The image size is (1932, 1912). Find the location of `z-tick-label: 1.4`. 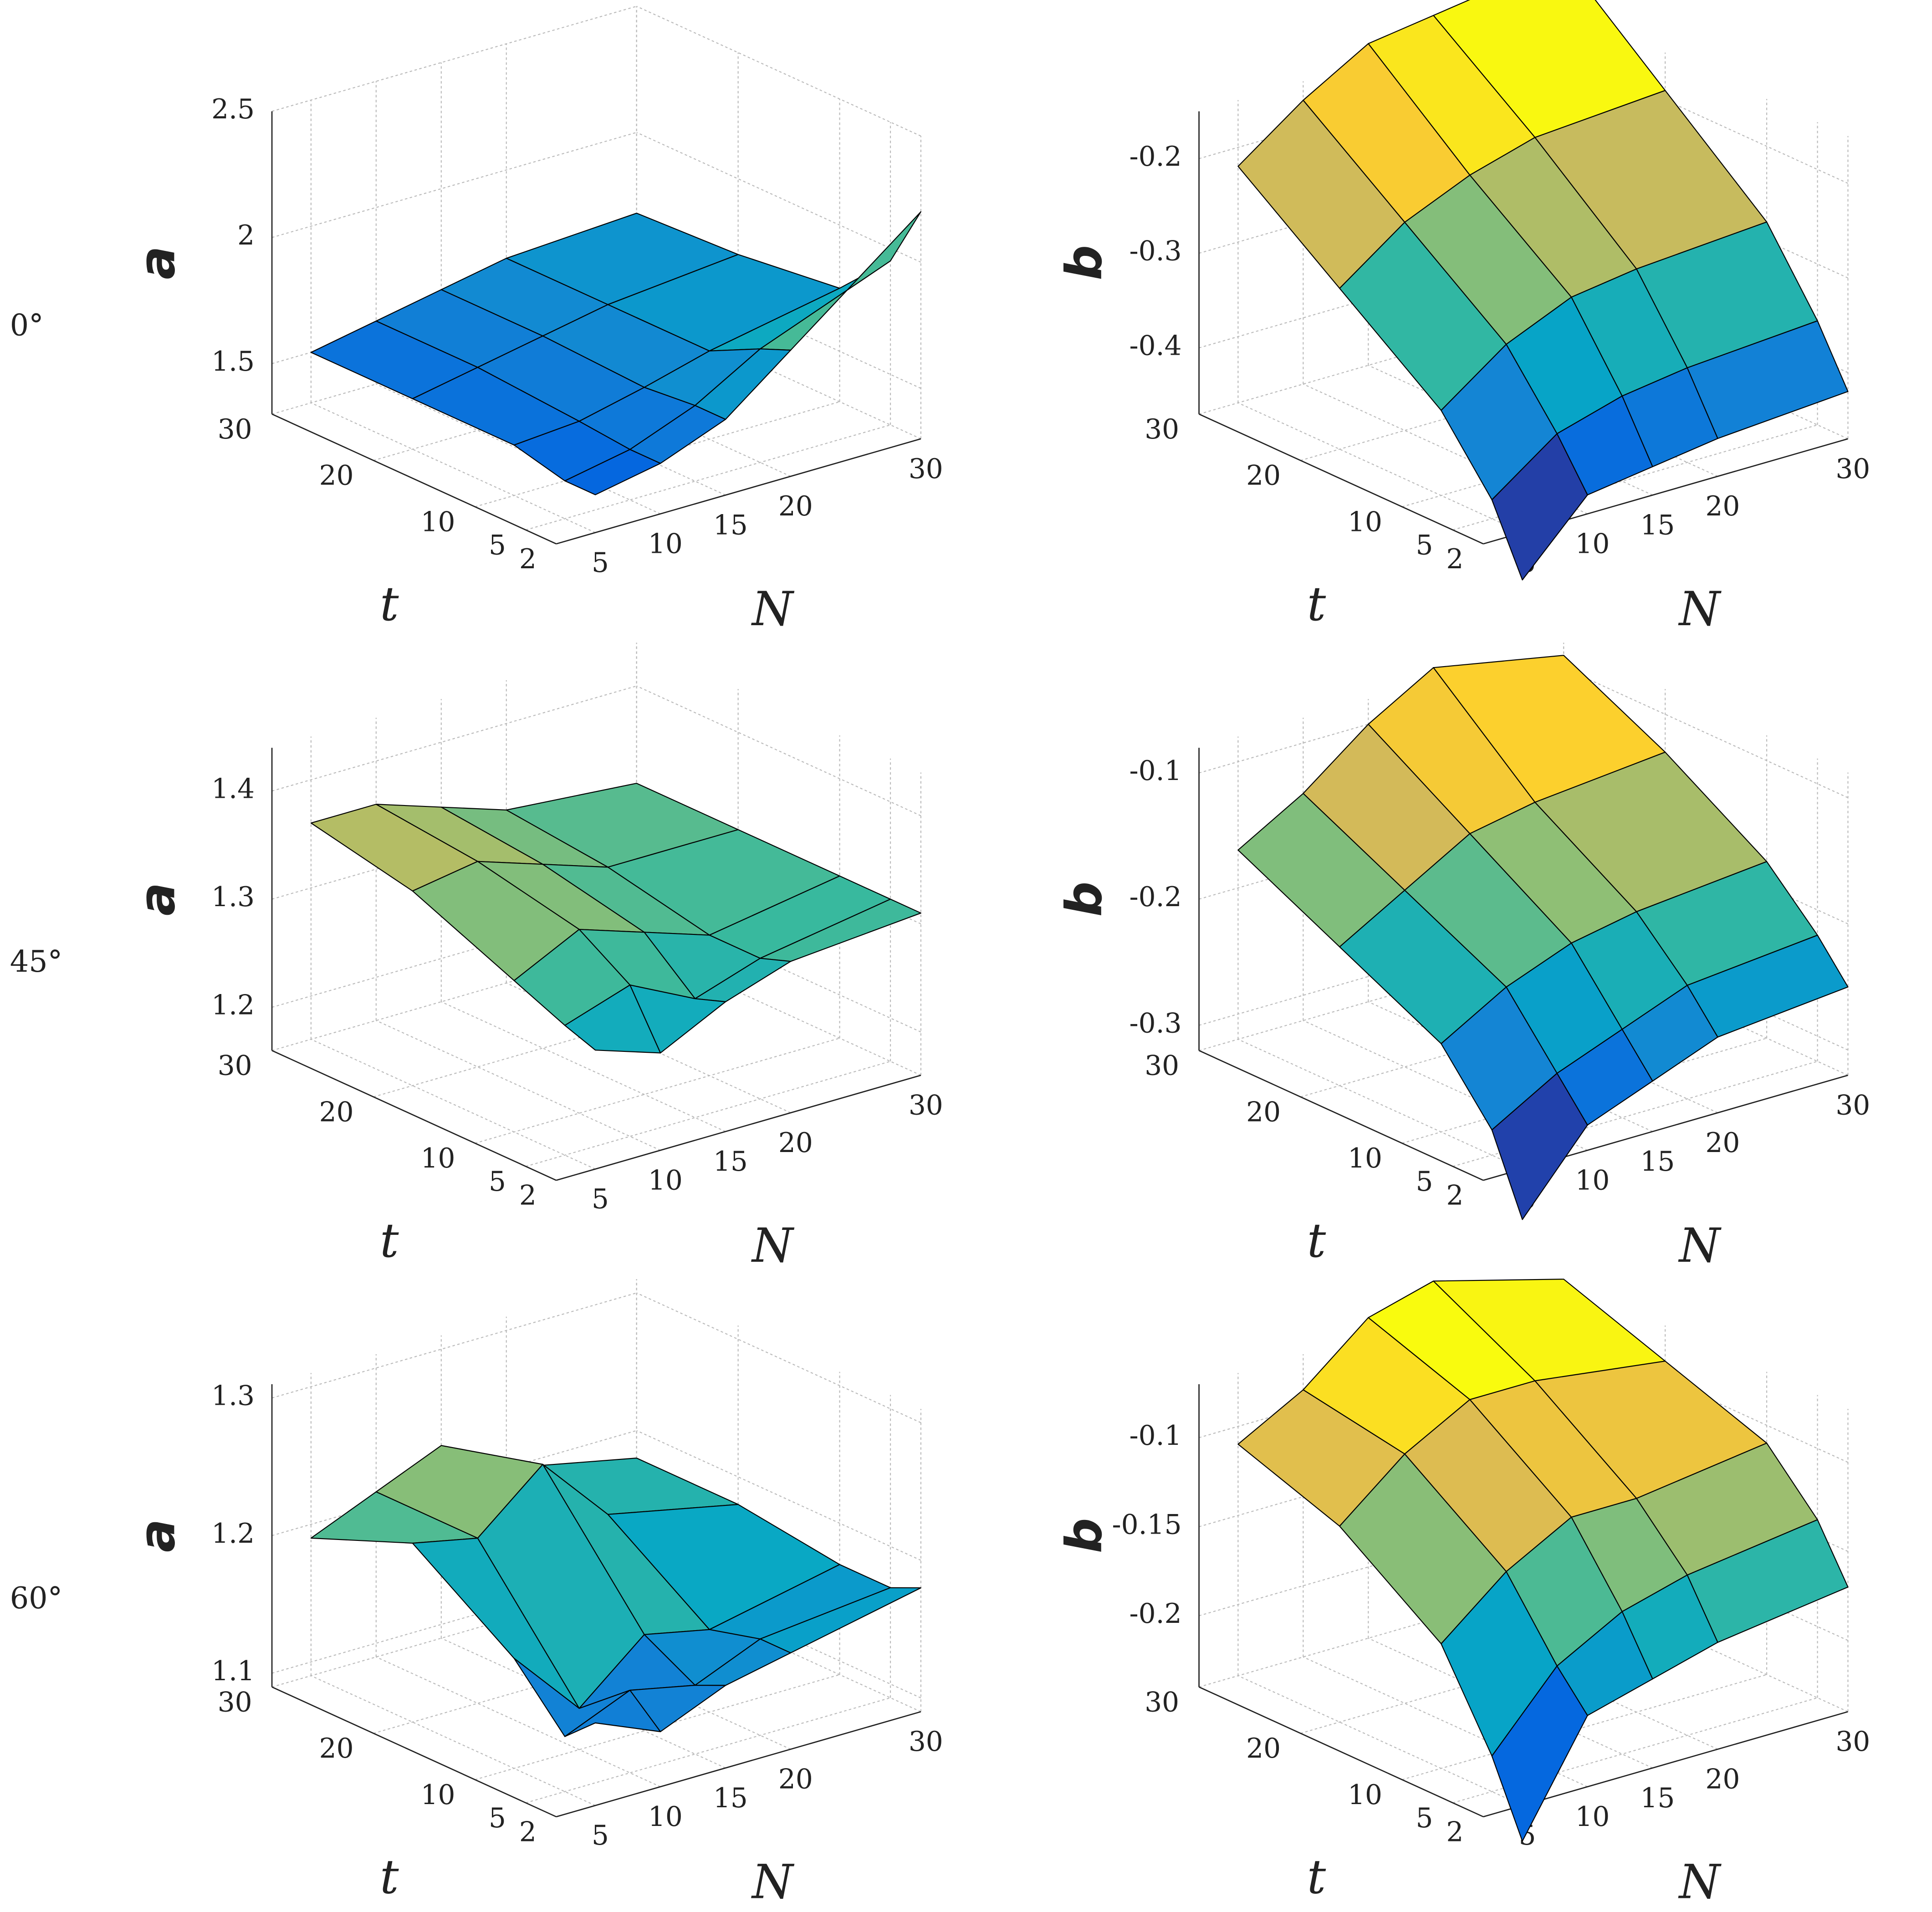

z-tick-label: 1.4 is located at coordinates (233, 789).